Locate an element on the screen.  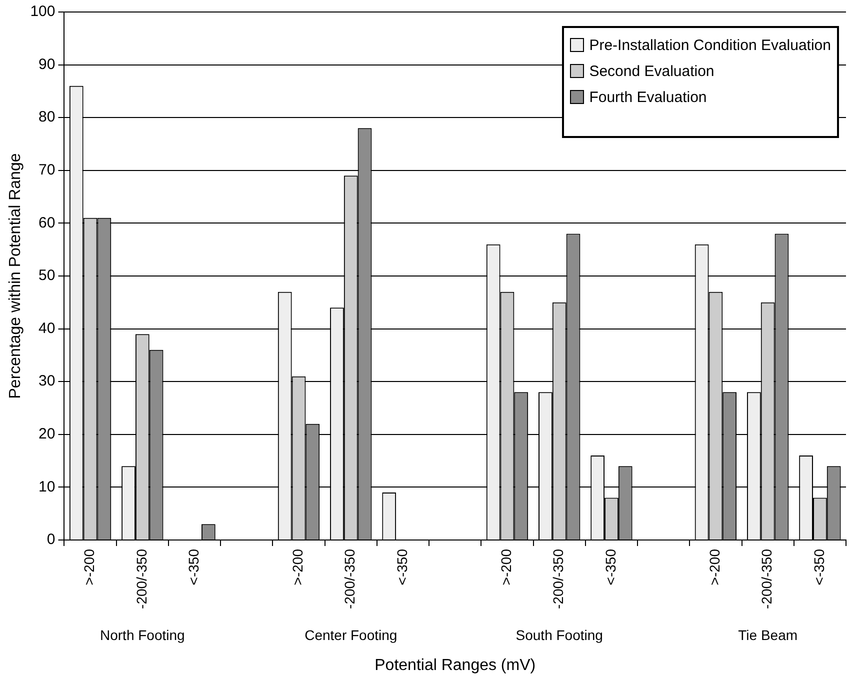
text: North Footing is located at coordinates (142, 634).